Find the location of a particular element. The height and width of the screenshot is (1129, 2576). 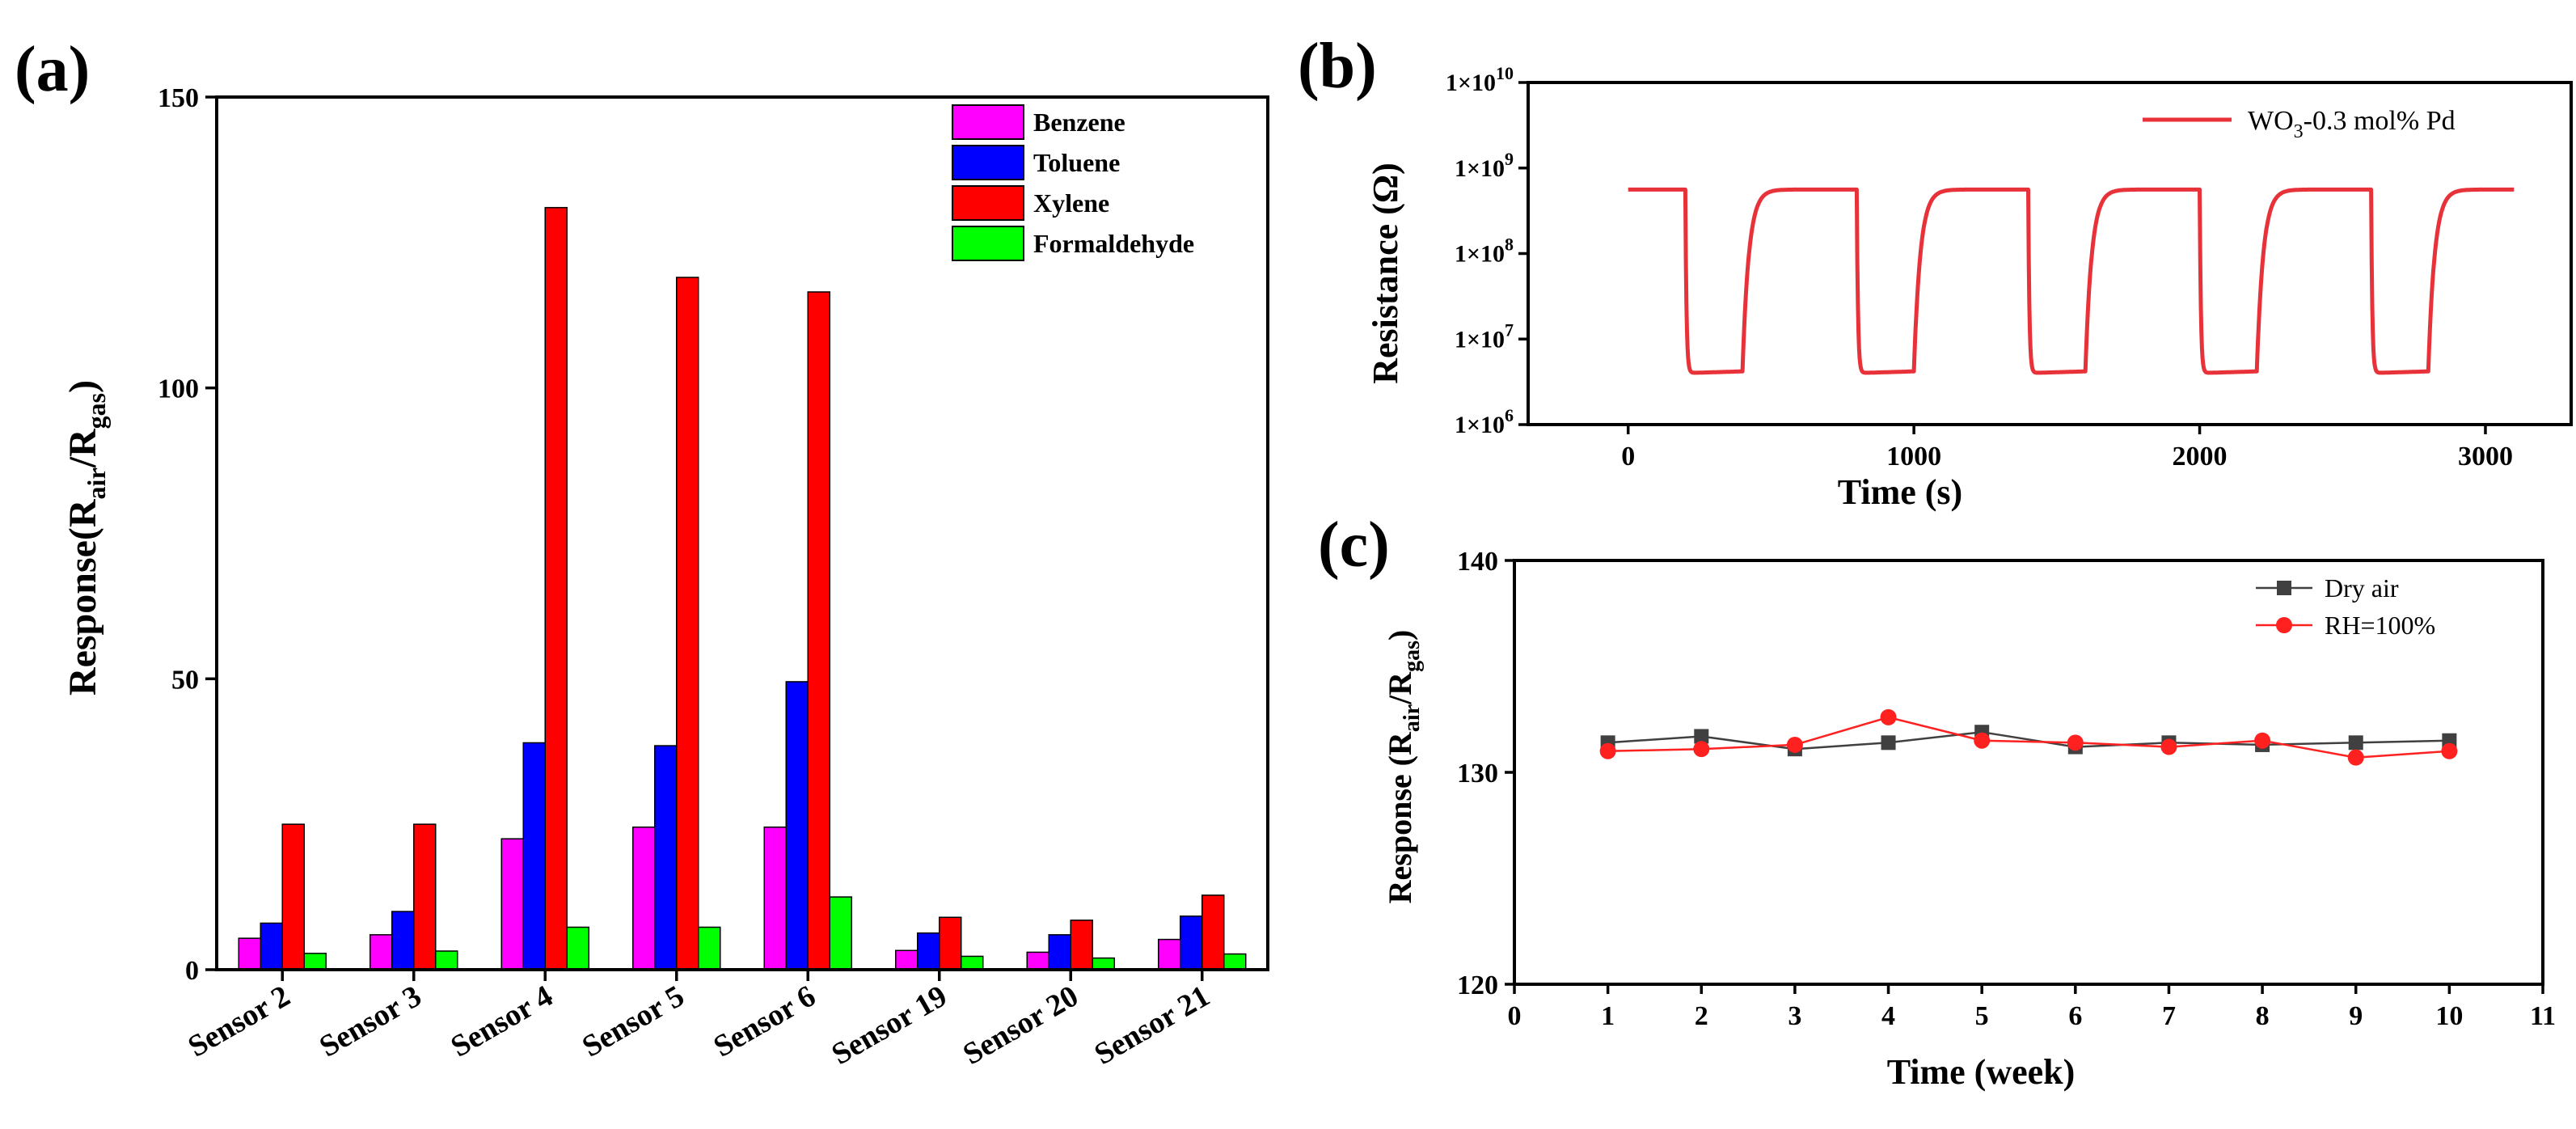

svg-text: Response (Rair/Rgas) is located at coordinates (1403, 767).